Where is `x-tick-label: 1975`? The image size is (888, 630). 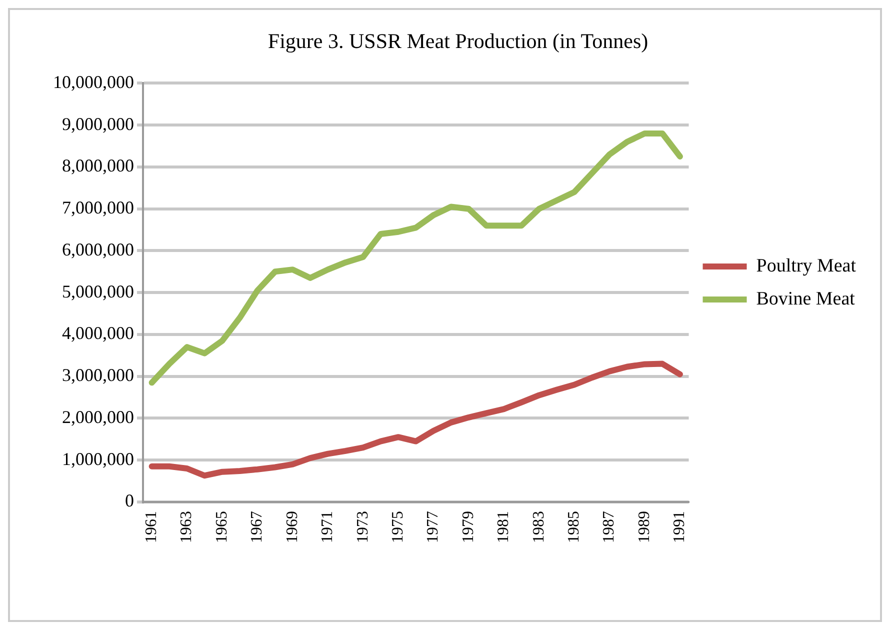 x-tick-label: 1975 is located at coordinates (397, 527).